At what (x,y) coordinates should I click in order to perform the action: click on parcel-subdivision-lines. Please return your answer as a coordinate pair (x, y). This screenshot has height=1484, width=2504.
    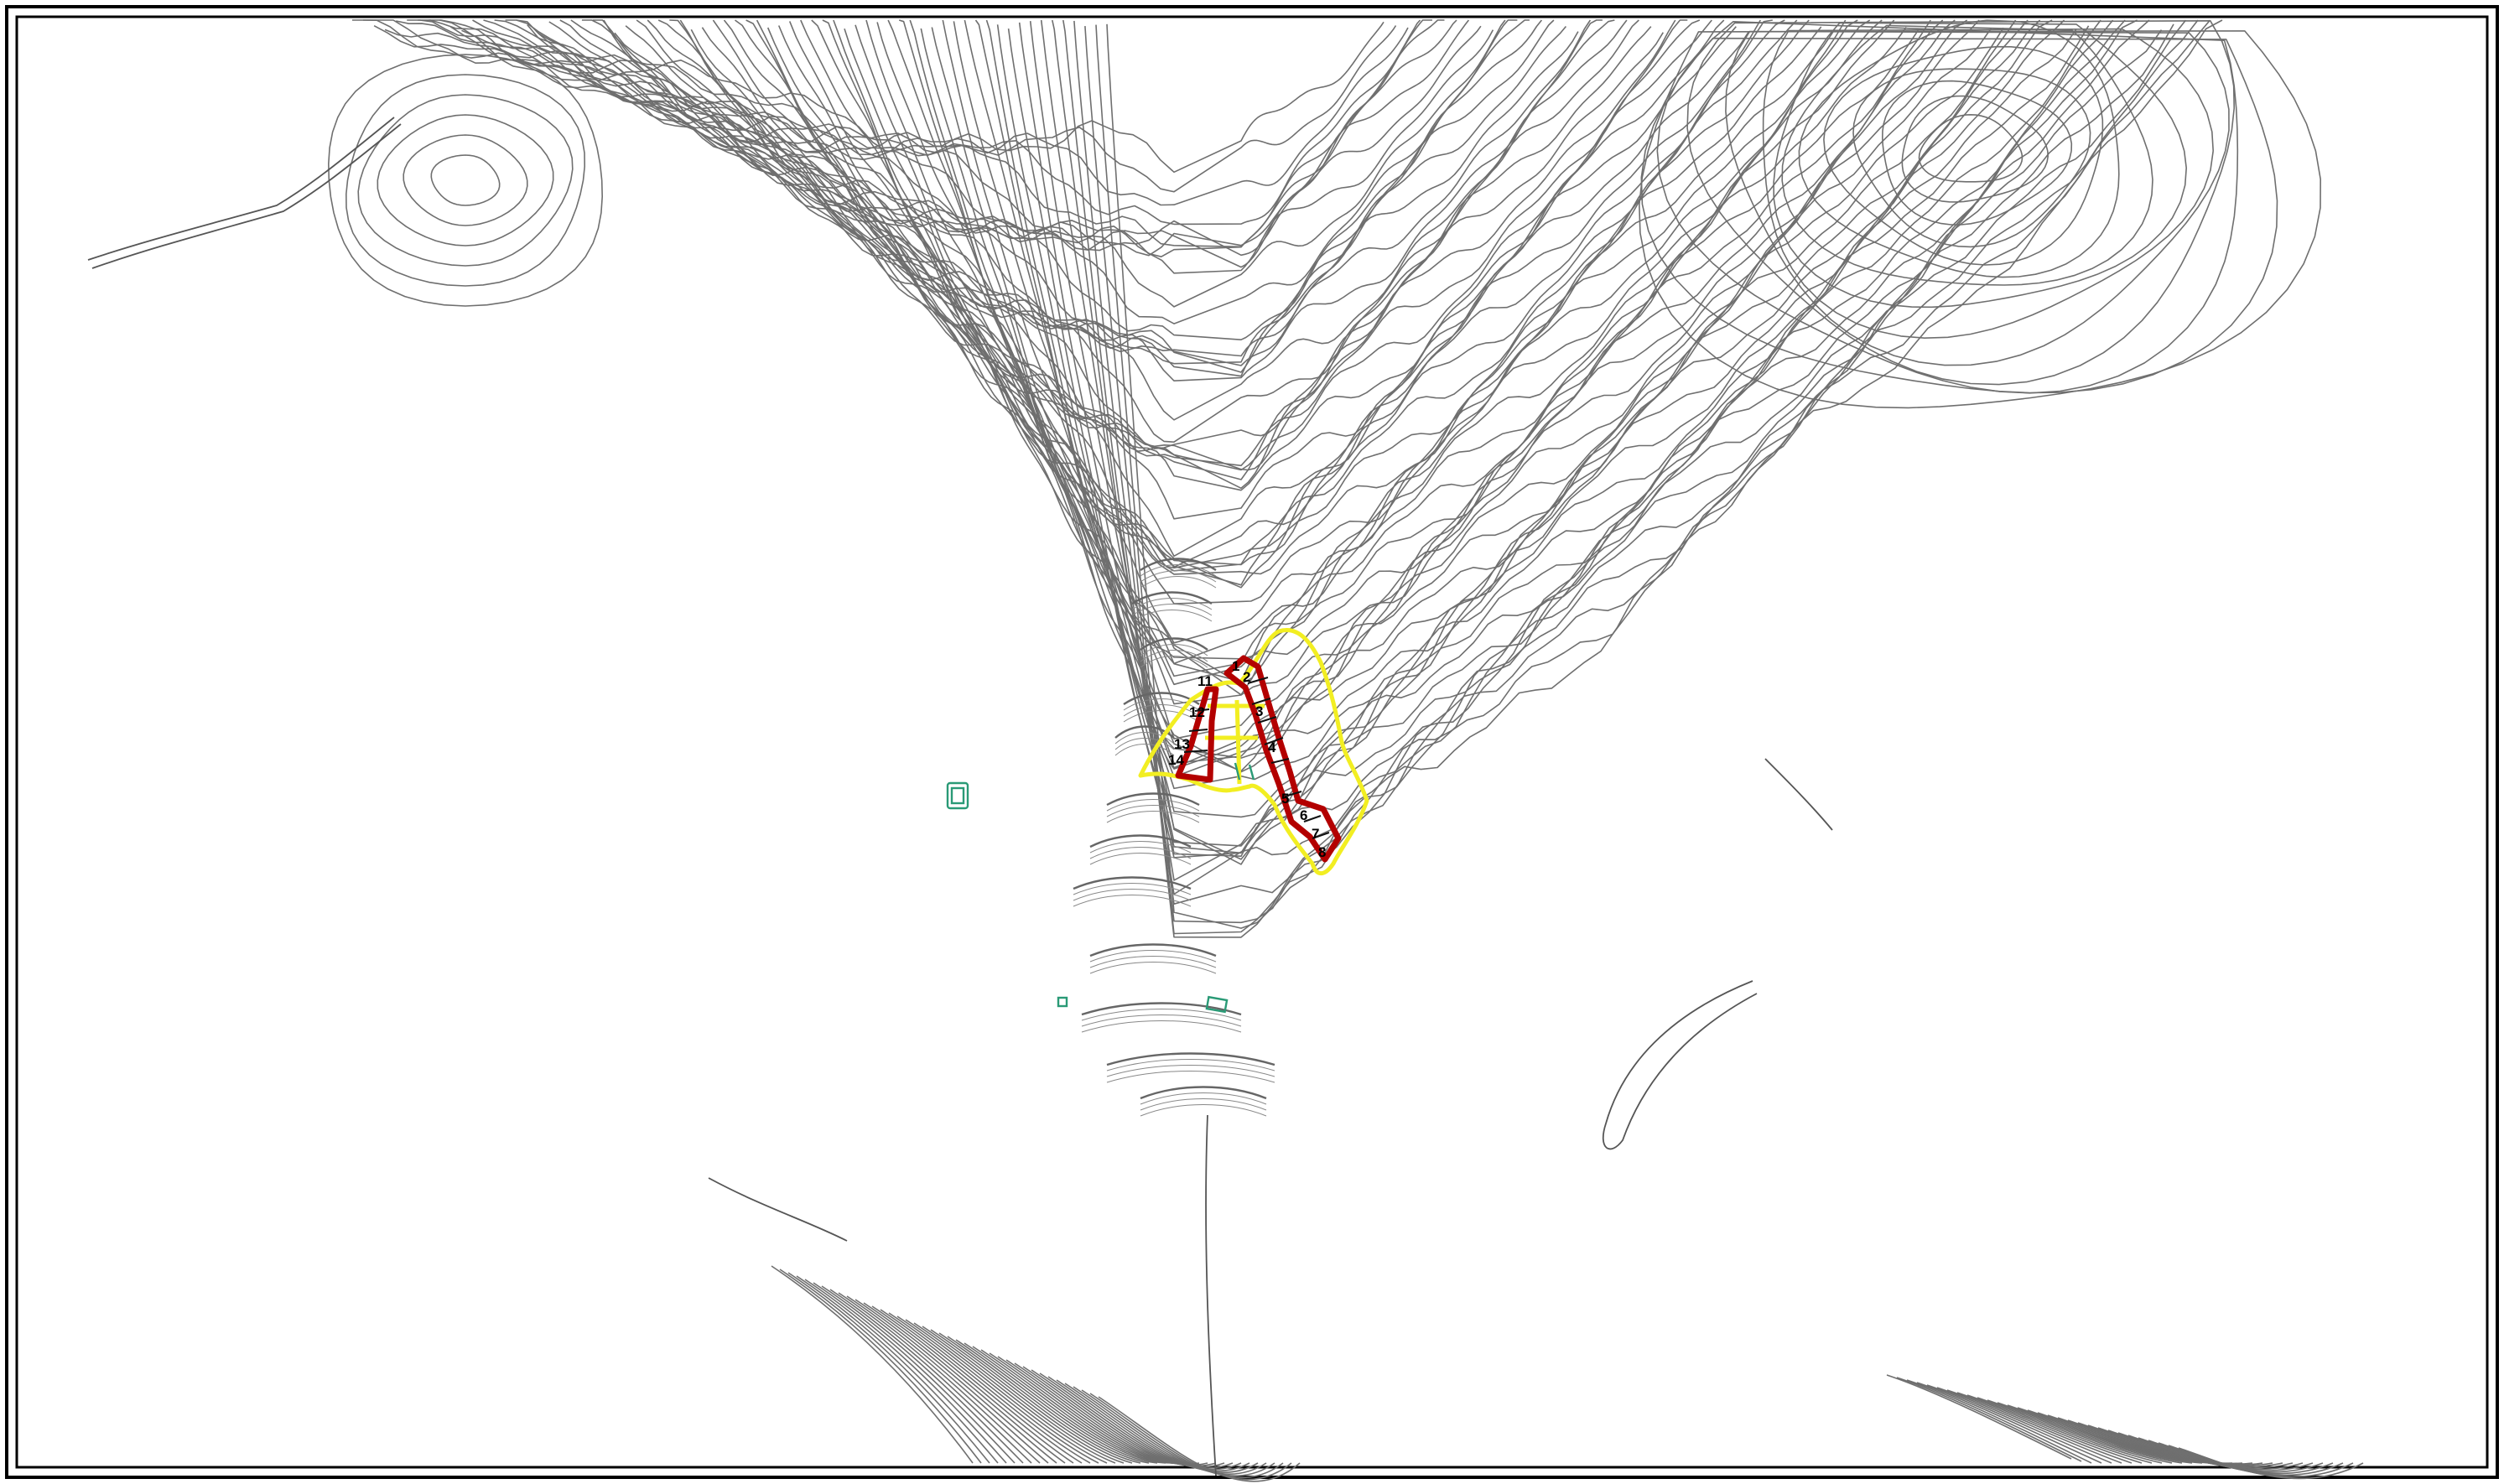
    Looking at the image, I should click on (1256, 758).